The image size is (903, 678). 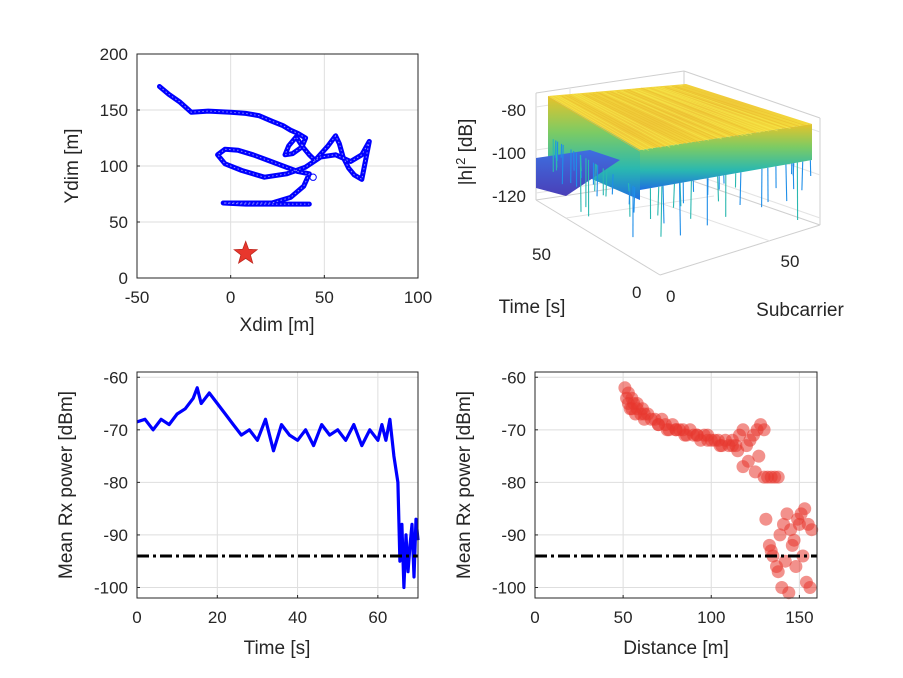 What do you see at coordinates (532, 307) in the screenshot?
I see `surface-y-label: Time [s]` at bounding box center [532, 307].